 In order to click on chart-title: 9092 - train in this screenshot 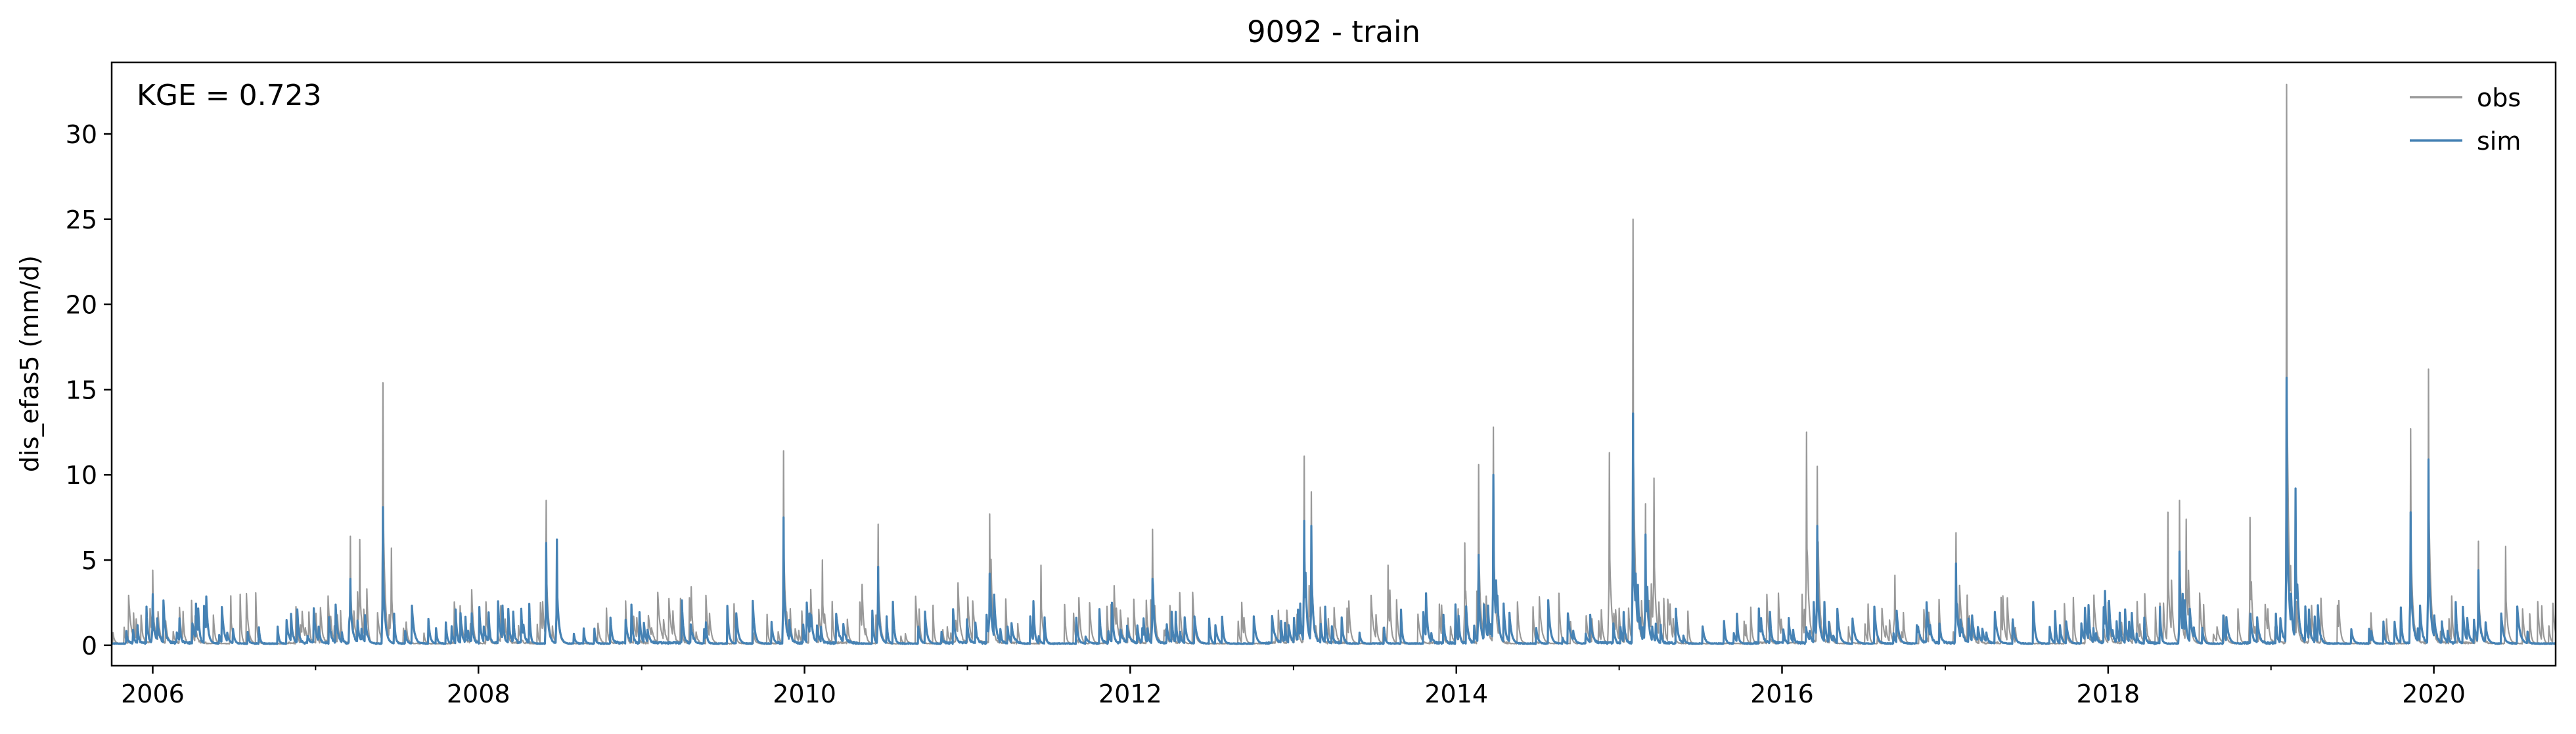, I will do `click(1333, 31)`.